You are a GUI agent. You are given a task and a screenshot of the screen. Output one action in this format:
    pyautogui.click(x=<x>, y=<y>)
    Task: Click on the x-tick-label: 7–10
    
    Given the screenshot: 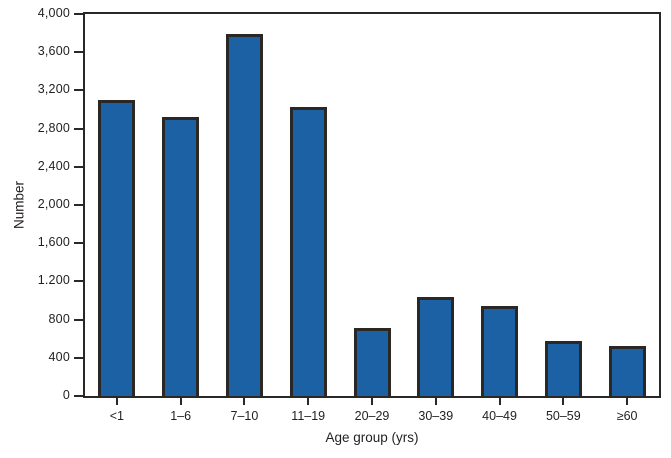 What is the action you would take?
    pyautogui.click(x=244, y=416)
    